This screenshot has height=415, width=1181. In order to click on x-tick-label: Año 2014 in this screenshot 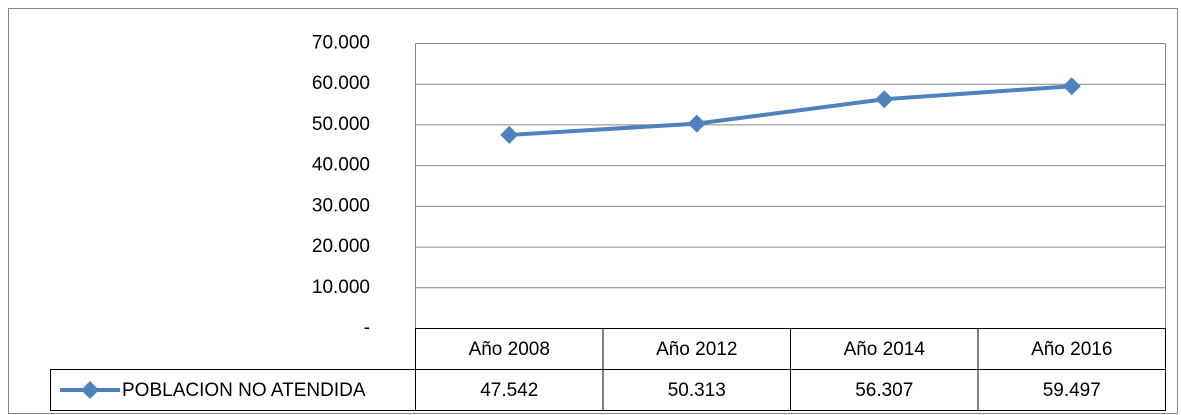, I will do `click(885, 349)`.